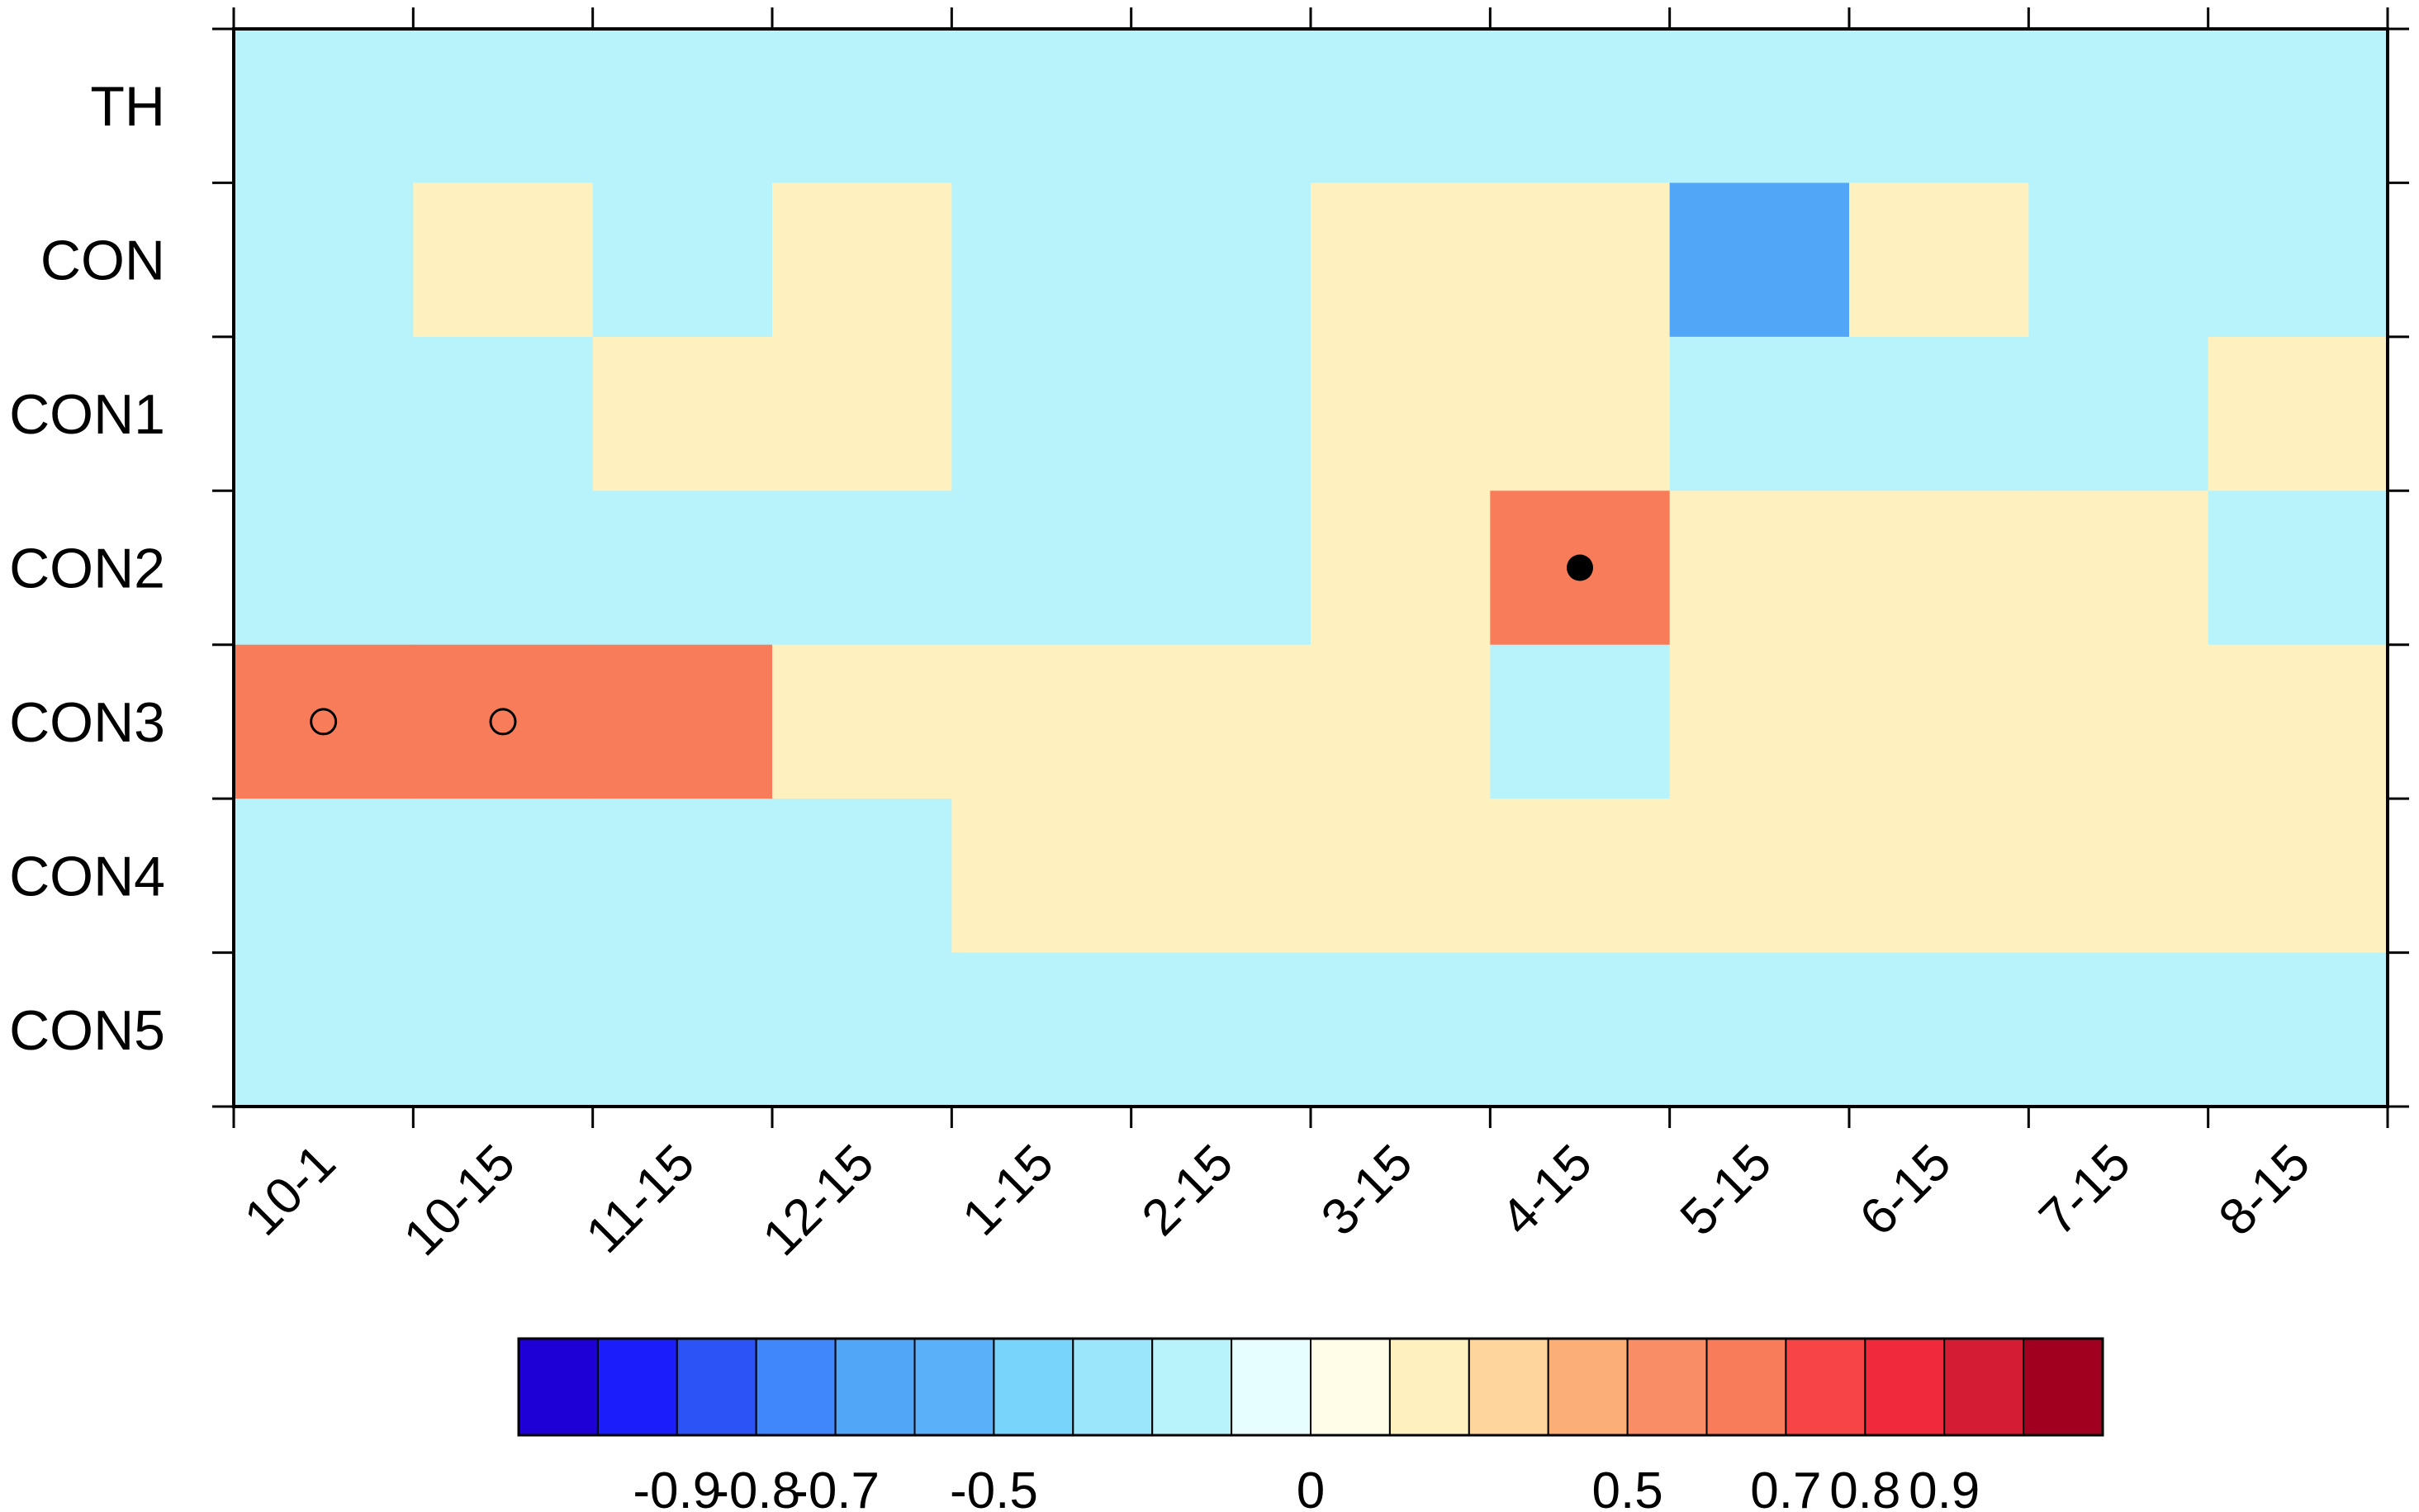 Image resolution: width=2419 pixels, height=1512 pixels. What do you see at coordinates (756, 1487) in the screenshot?
I see `colorbar-tick-label: -0.8` at bounding box center [756, 1487].